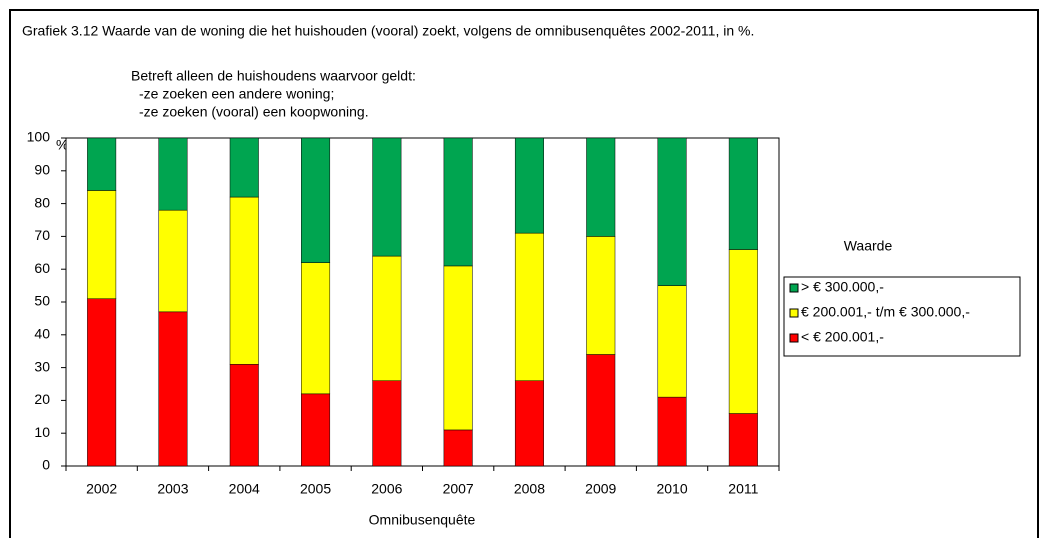  What do you see at coordinates (42, 202) in the screenshot?
I see `y-tick-label: 80` at bounding box center [42, 202].